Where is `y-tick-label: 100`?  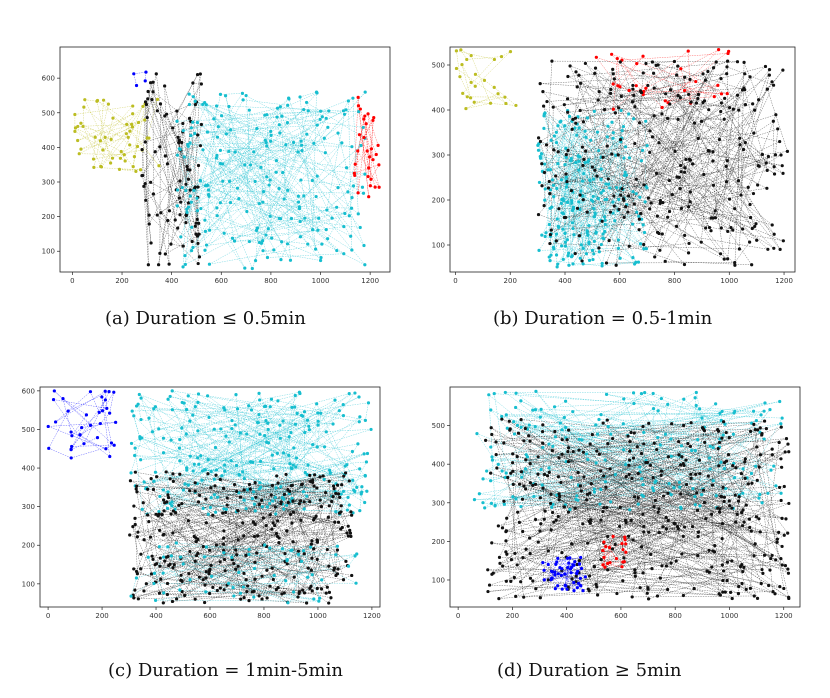
y-tick-label: 100 is located at coordinates (438, 580).